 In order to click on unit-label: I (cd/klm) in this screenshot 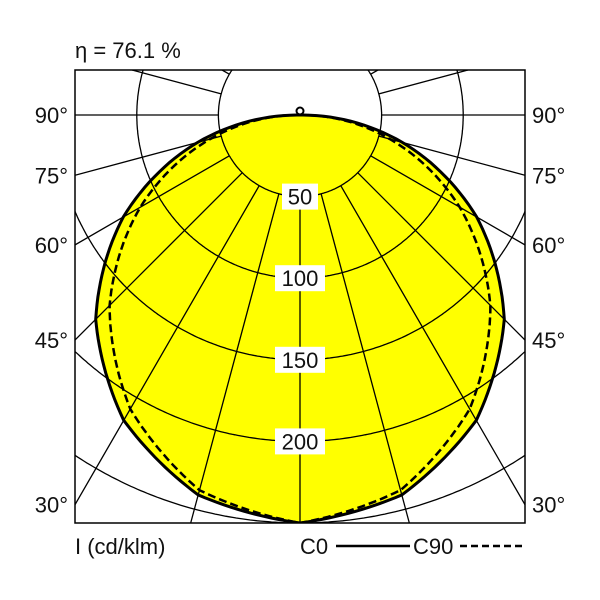, I will do `click(120, 546)`.